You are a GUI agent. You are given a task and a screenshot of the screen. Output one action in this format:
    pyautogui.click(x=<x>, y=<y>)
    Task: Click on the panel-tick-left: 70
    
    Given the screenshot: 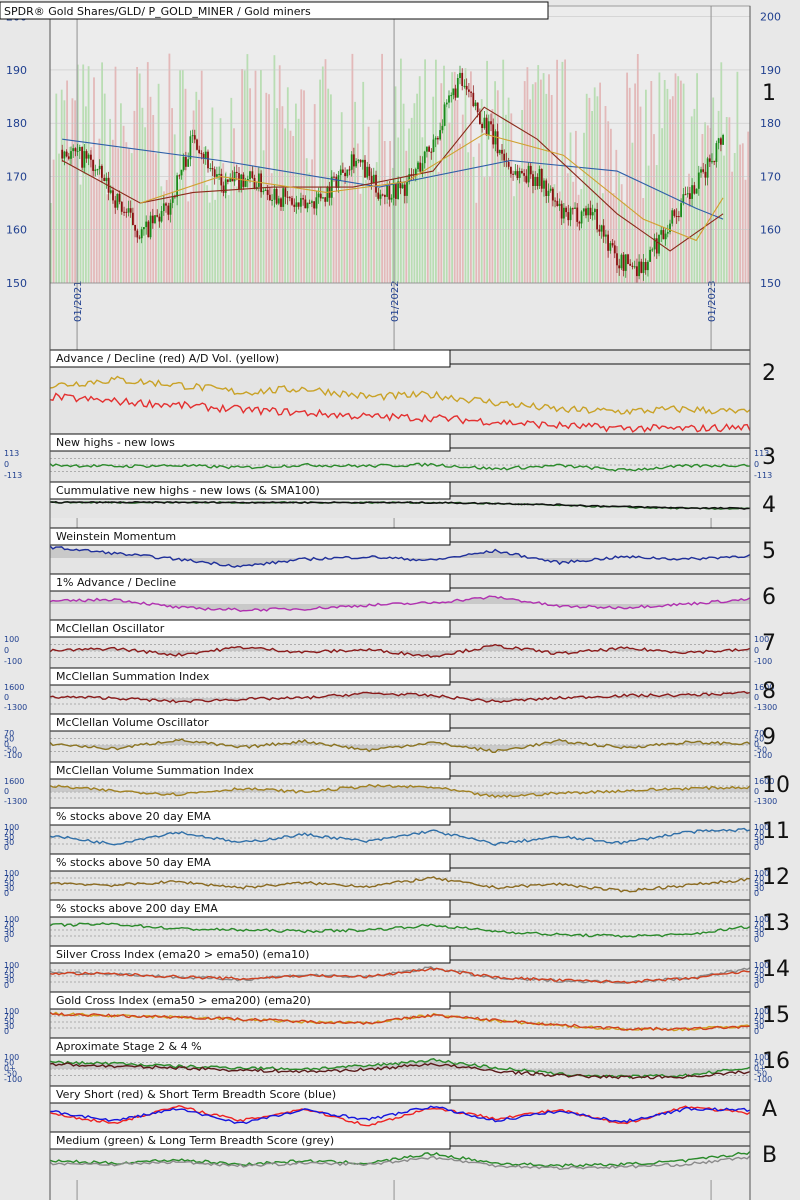 What is the action you would take?
    pyautogui.click(x=9, y=878)
    